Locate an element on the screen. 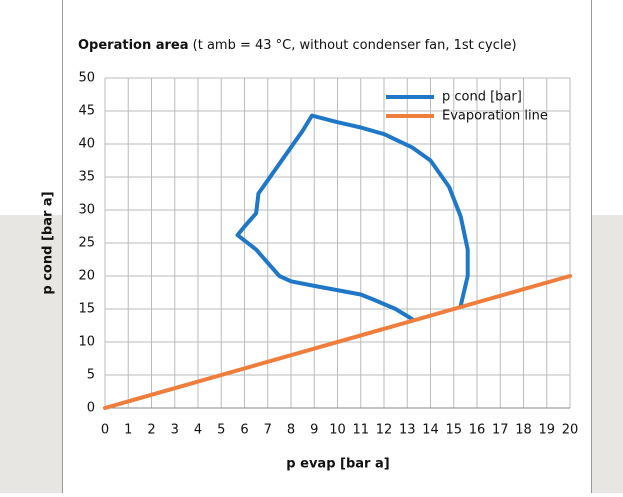 Image resolution: width=623 pixels, height=497 pixels. y-tick-label: 45 is located at coordinates (86, 111).